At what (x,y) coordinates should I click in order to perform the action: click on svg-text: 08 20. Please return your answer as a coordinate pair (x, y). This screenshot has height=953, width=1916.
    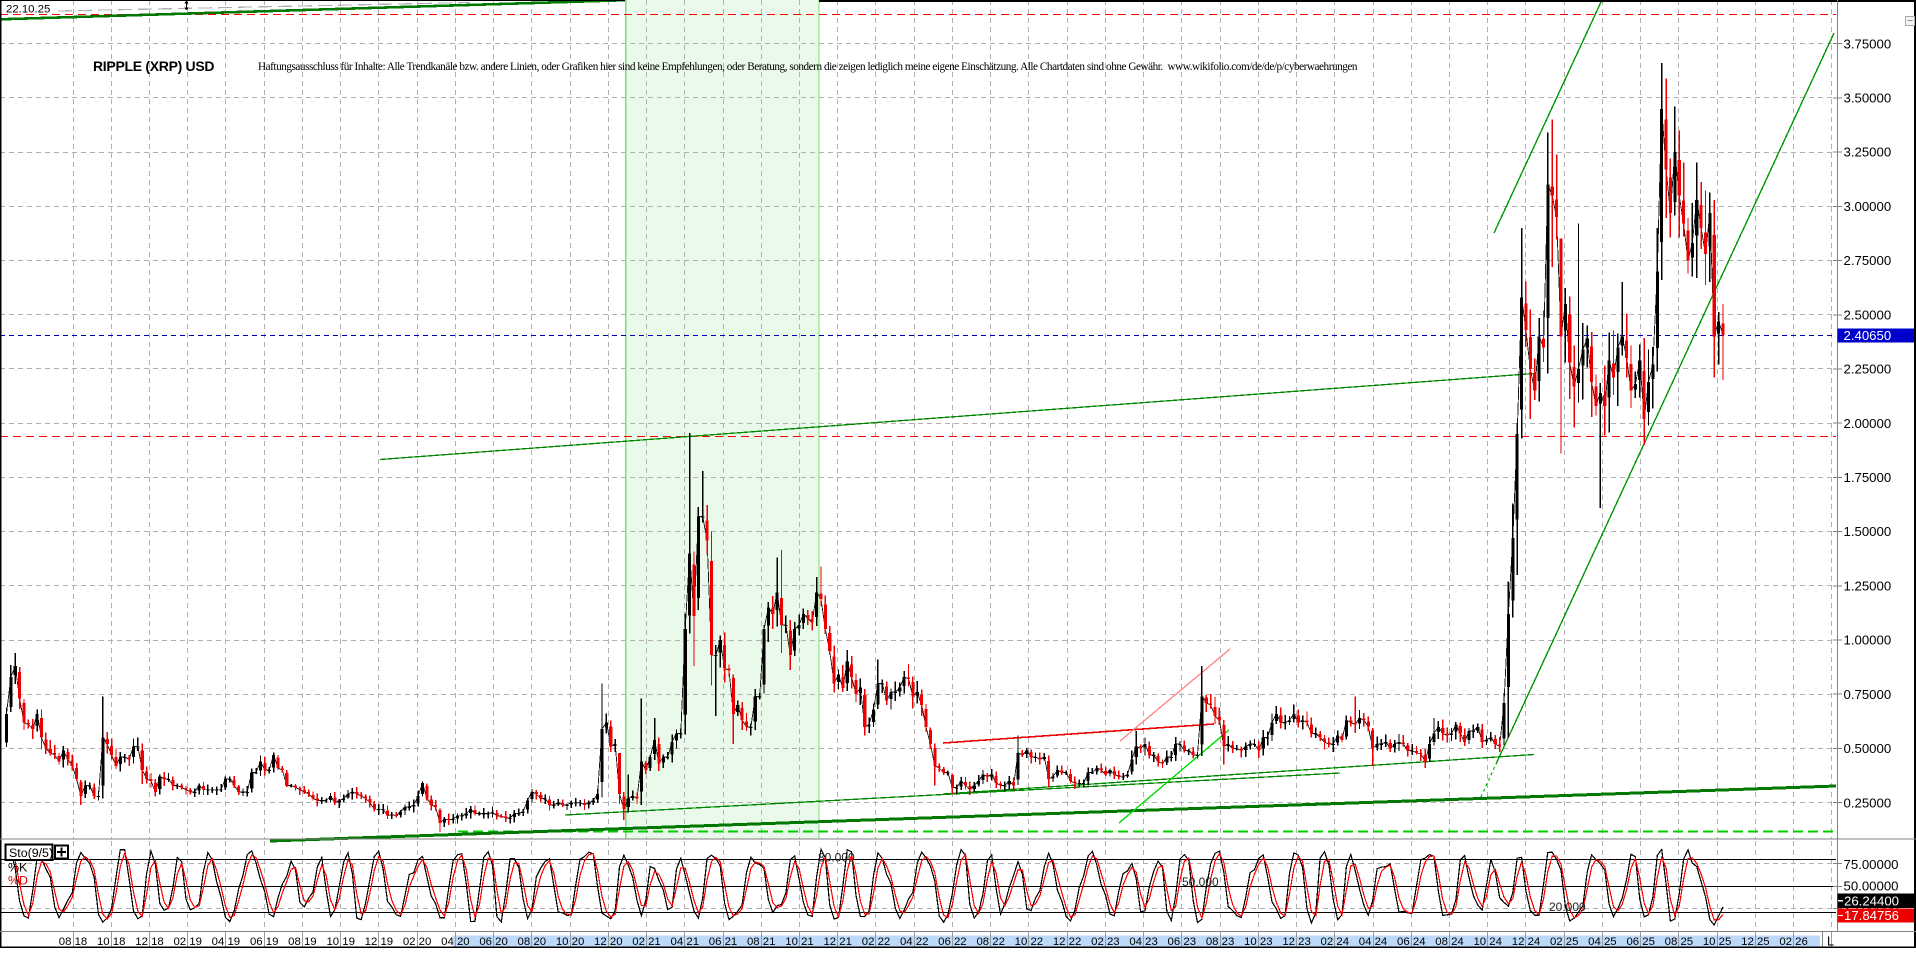
    Looking at the image, I should click on (532, 942).